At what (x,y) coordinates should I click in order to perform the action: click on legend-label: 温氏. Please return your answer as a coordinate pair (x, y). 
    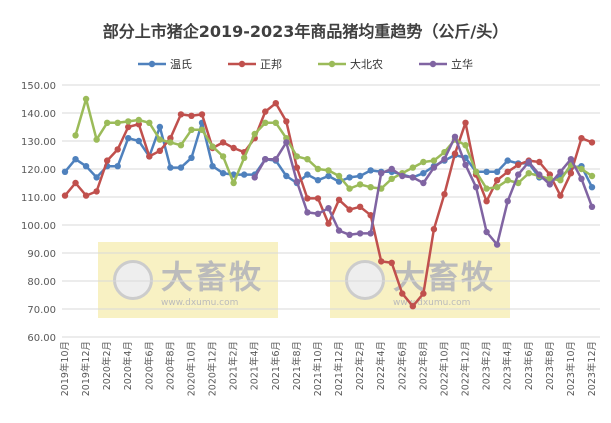
    Looking at the image, I should click on (181, 64).